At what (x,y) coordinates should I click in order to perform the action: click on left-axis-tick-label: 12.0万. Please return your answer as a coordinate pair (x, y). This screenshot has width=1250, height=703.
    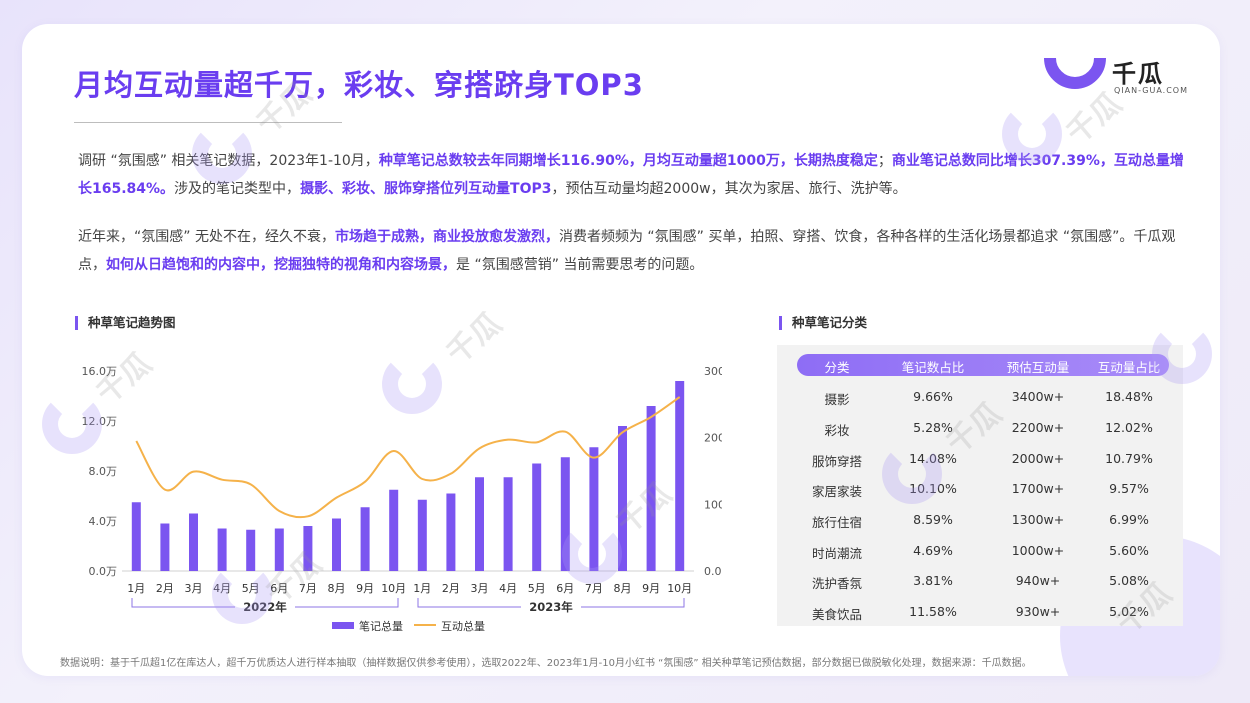
    Looking at the image, I should click on (100, 421).